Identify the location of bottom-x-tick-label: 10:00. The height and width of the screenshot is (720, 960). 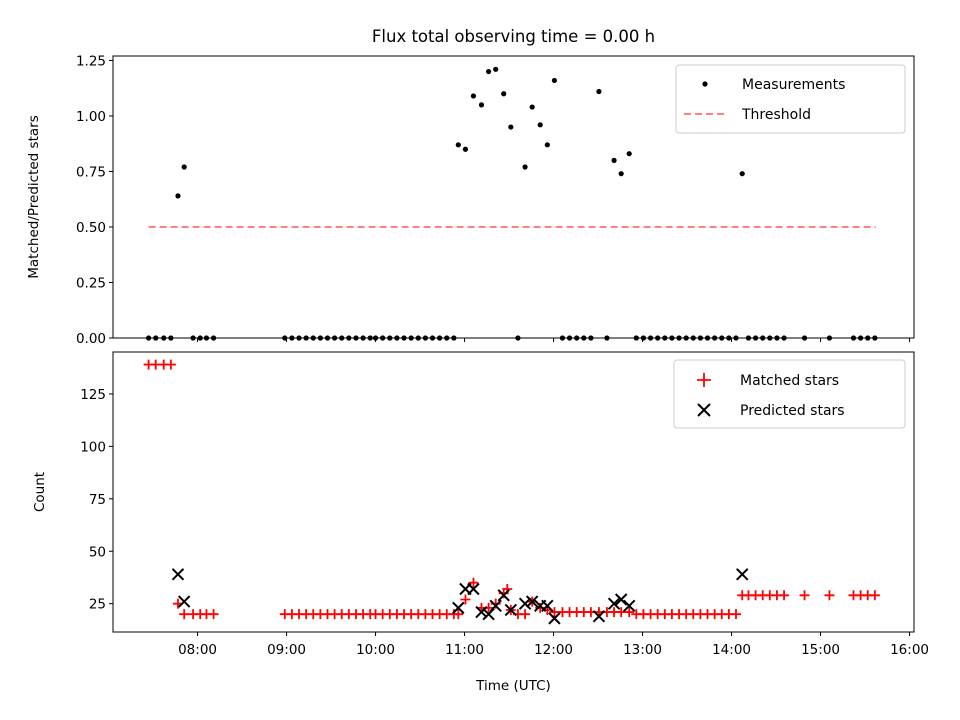
(375, 650).